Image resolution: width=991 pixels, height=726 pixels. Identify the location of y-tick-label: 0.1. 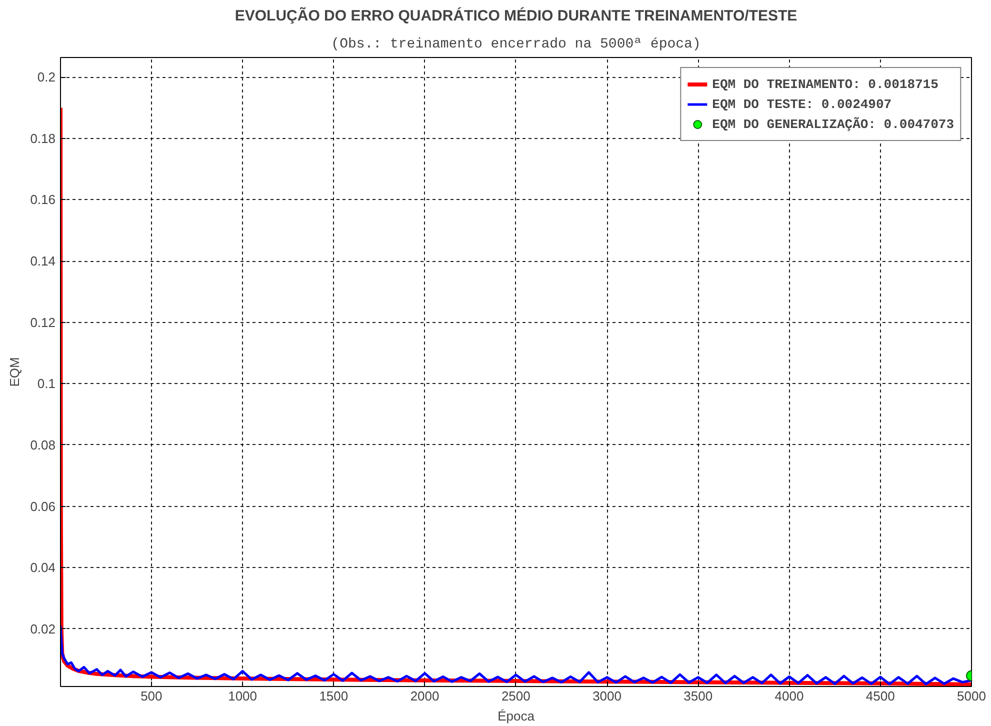
(46, 384).